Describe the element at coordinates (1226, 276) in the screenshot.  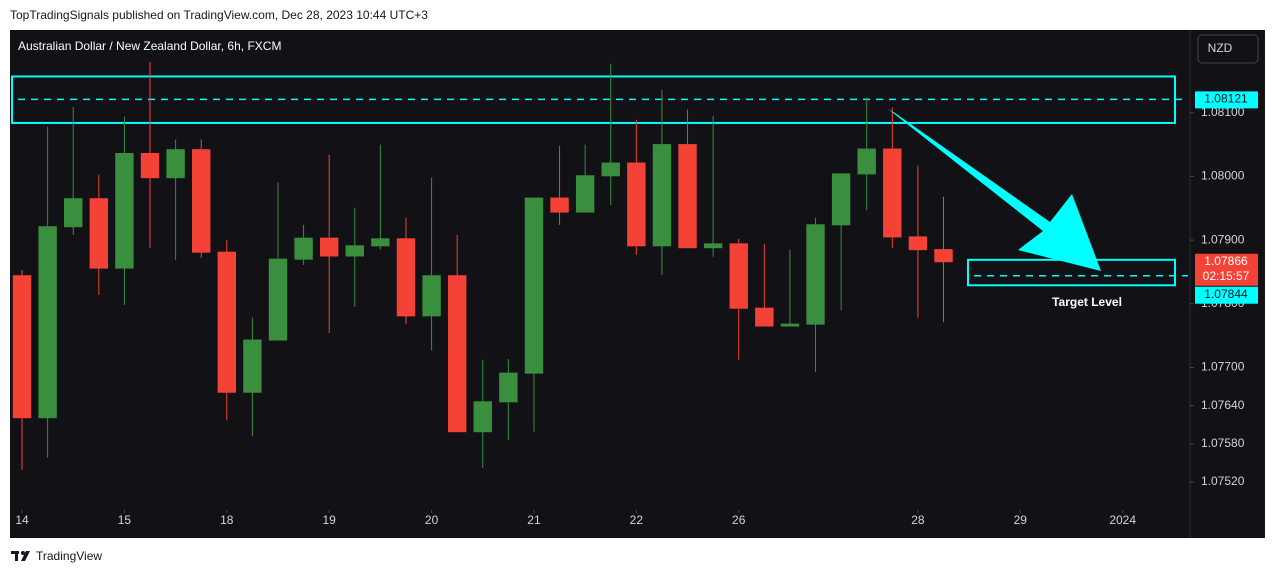
I see `countdown: 02:15:57` at that location.